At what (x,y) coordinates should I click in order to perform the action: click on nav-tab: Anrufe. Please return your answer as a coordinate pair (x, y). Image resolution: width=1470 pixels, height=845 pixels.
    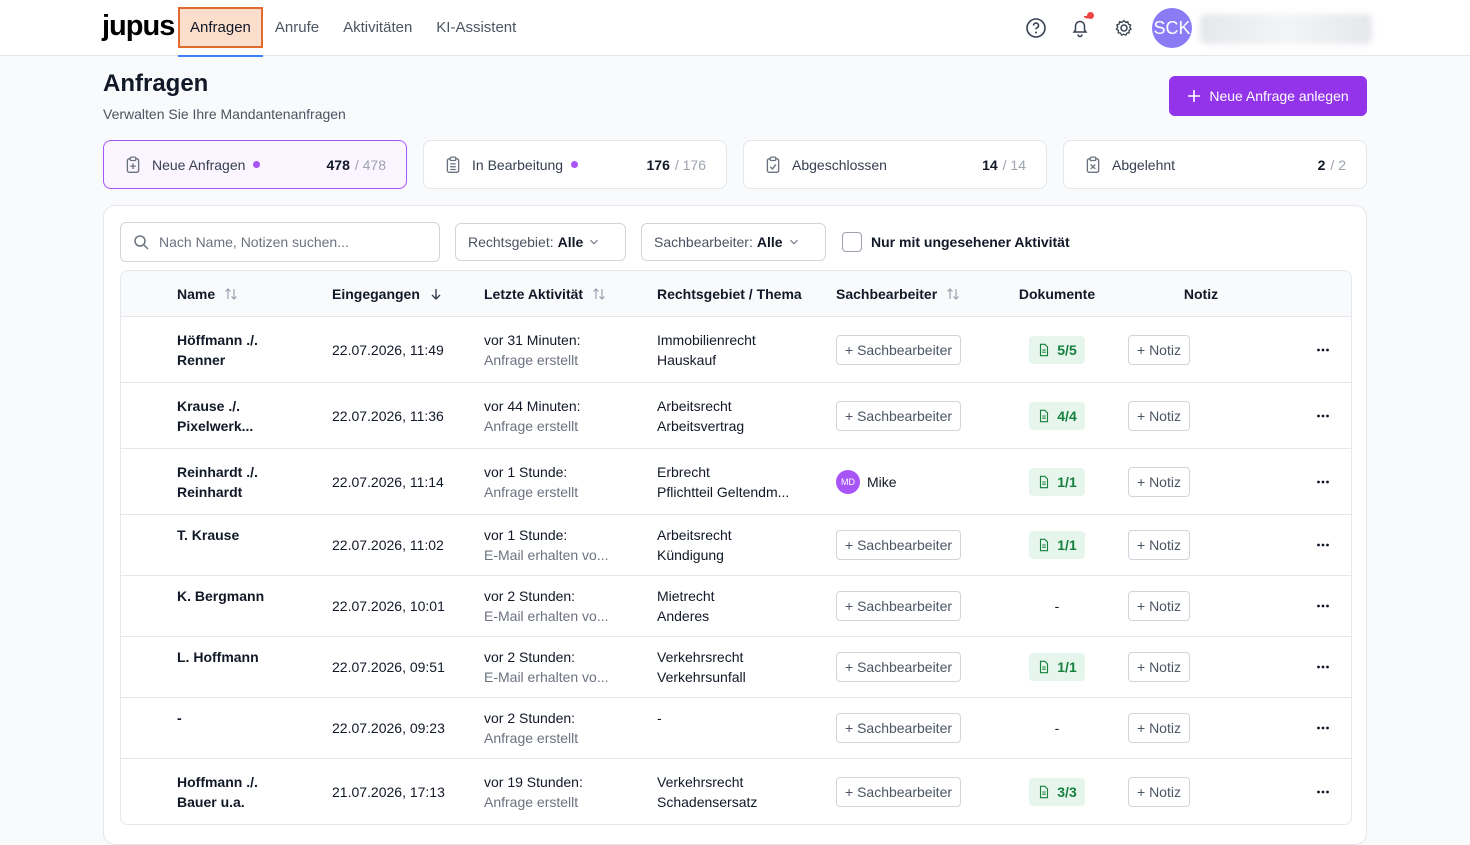
    Looking at the image, I should click on (297, 28).